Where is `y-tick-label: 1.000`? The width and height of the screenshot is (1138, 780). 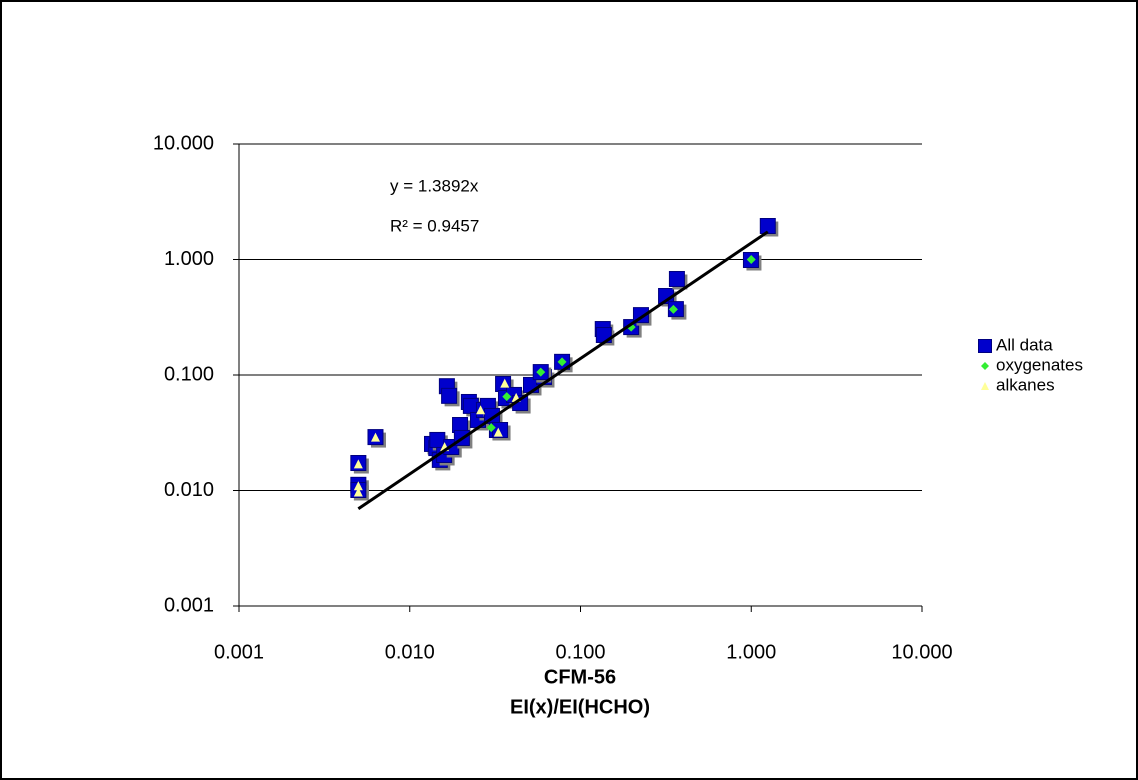 y-tick-label: 1.000 is located at coordinates (189, 259).